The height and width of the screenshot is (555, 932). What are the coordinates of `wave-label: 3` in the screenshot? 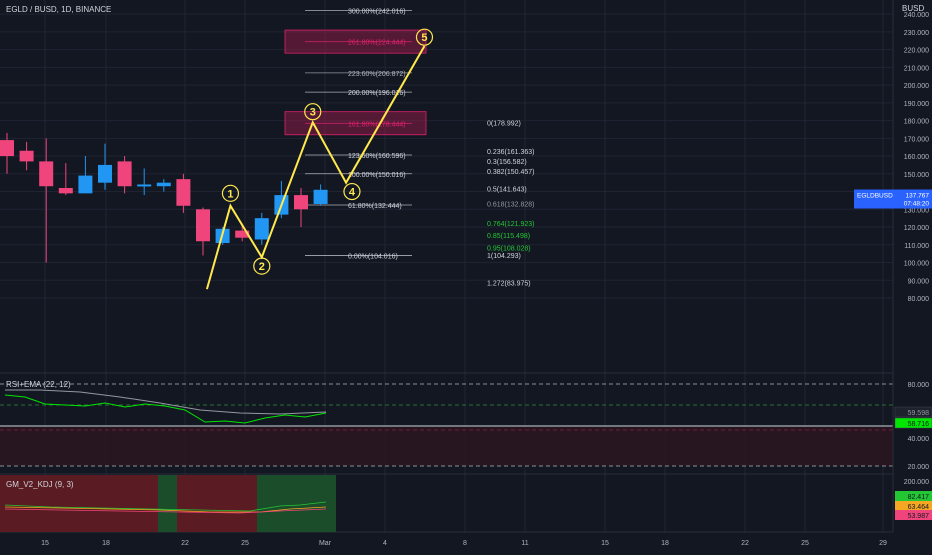 It's located at (313, 113).